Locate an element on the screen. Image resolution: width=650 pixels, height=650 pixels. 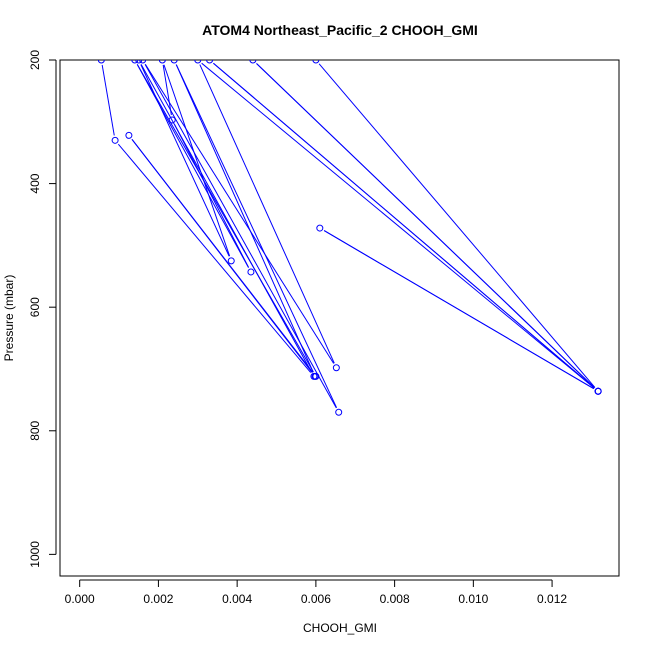
x-tick-label: 0.002 is located at coordinates (158, 599).